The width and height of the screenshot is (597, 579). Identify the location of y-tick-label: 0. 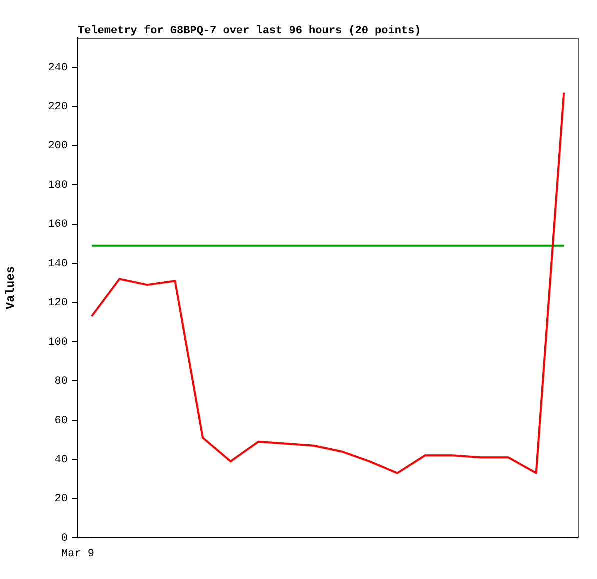
(64, 538).